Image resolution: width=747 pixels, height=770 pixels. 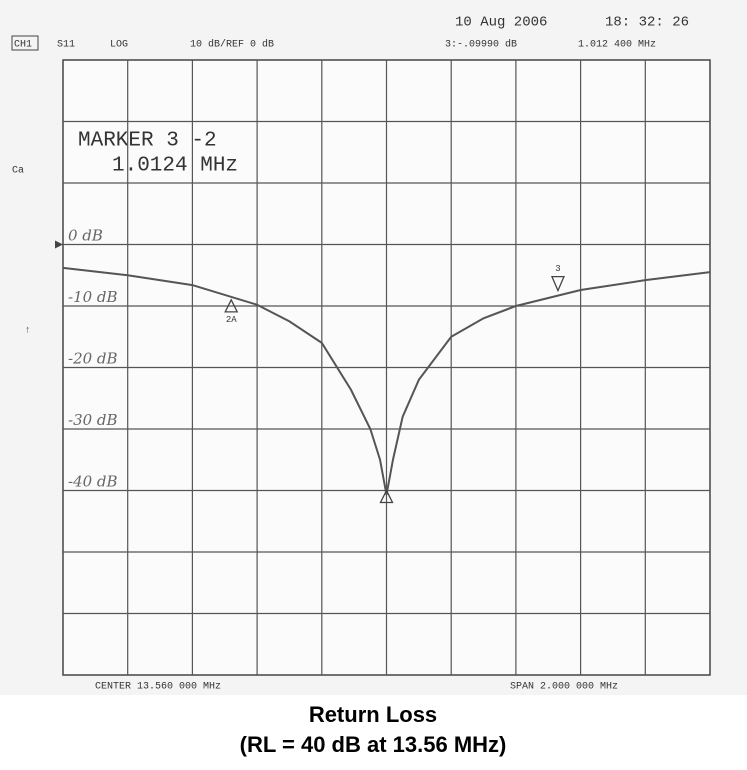 What do you see at coordinates (481, 45) in the screenshot?
I see `marker-value: 3:-.09990 dB` at bounding box center [481, 45].